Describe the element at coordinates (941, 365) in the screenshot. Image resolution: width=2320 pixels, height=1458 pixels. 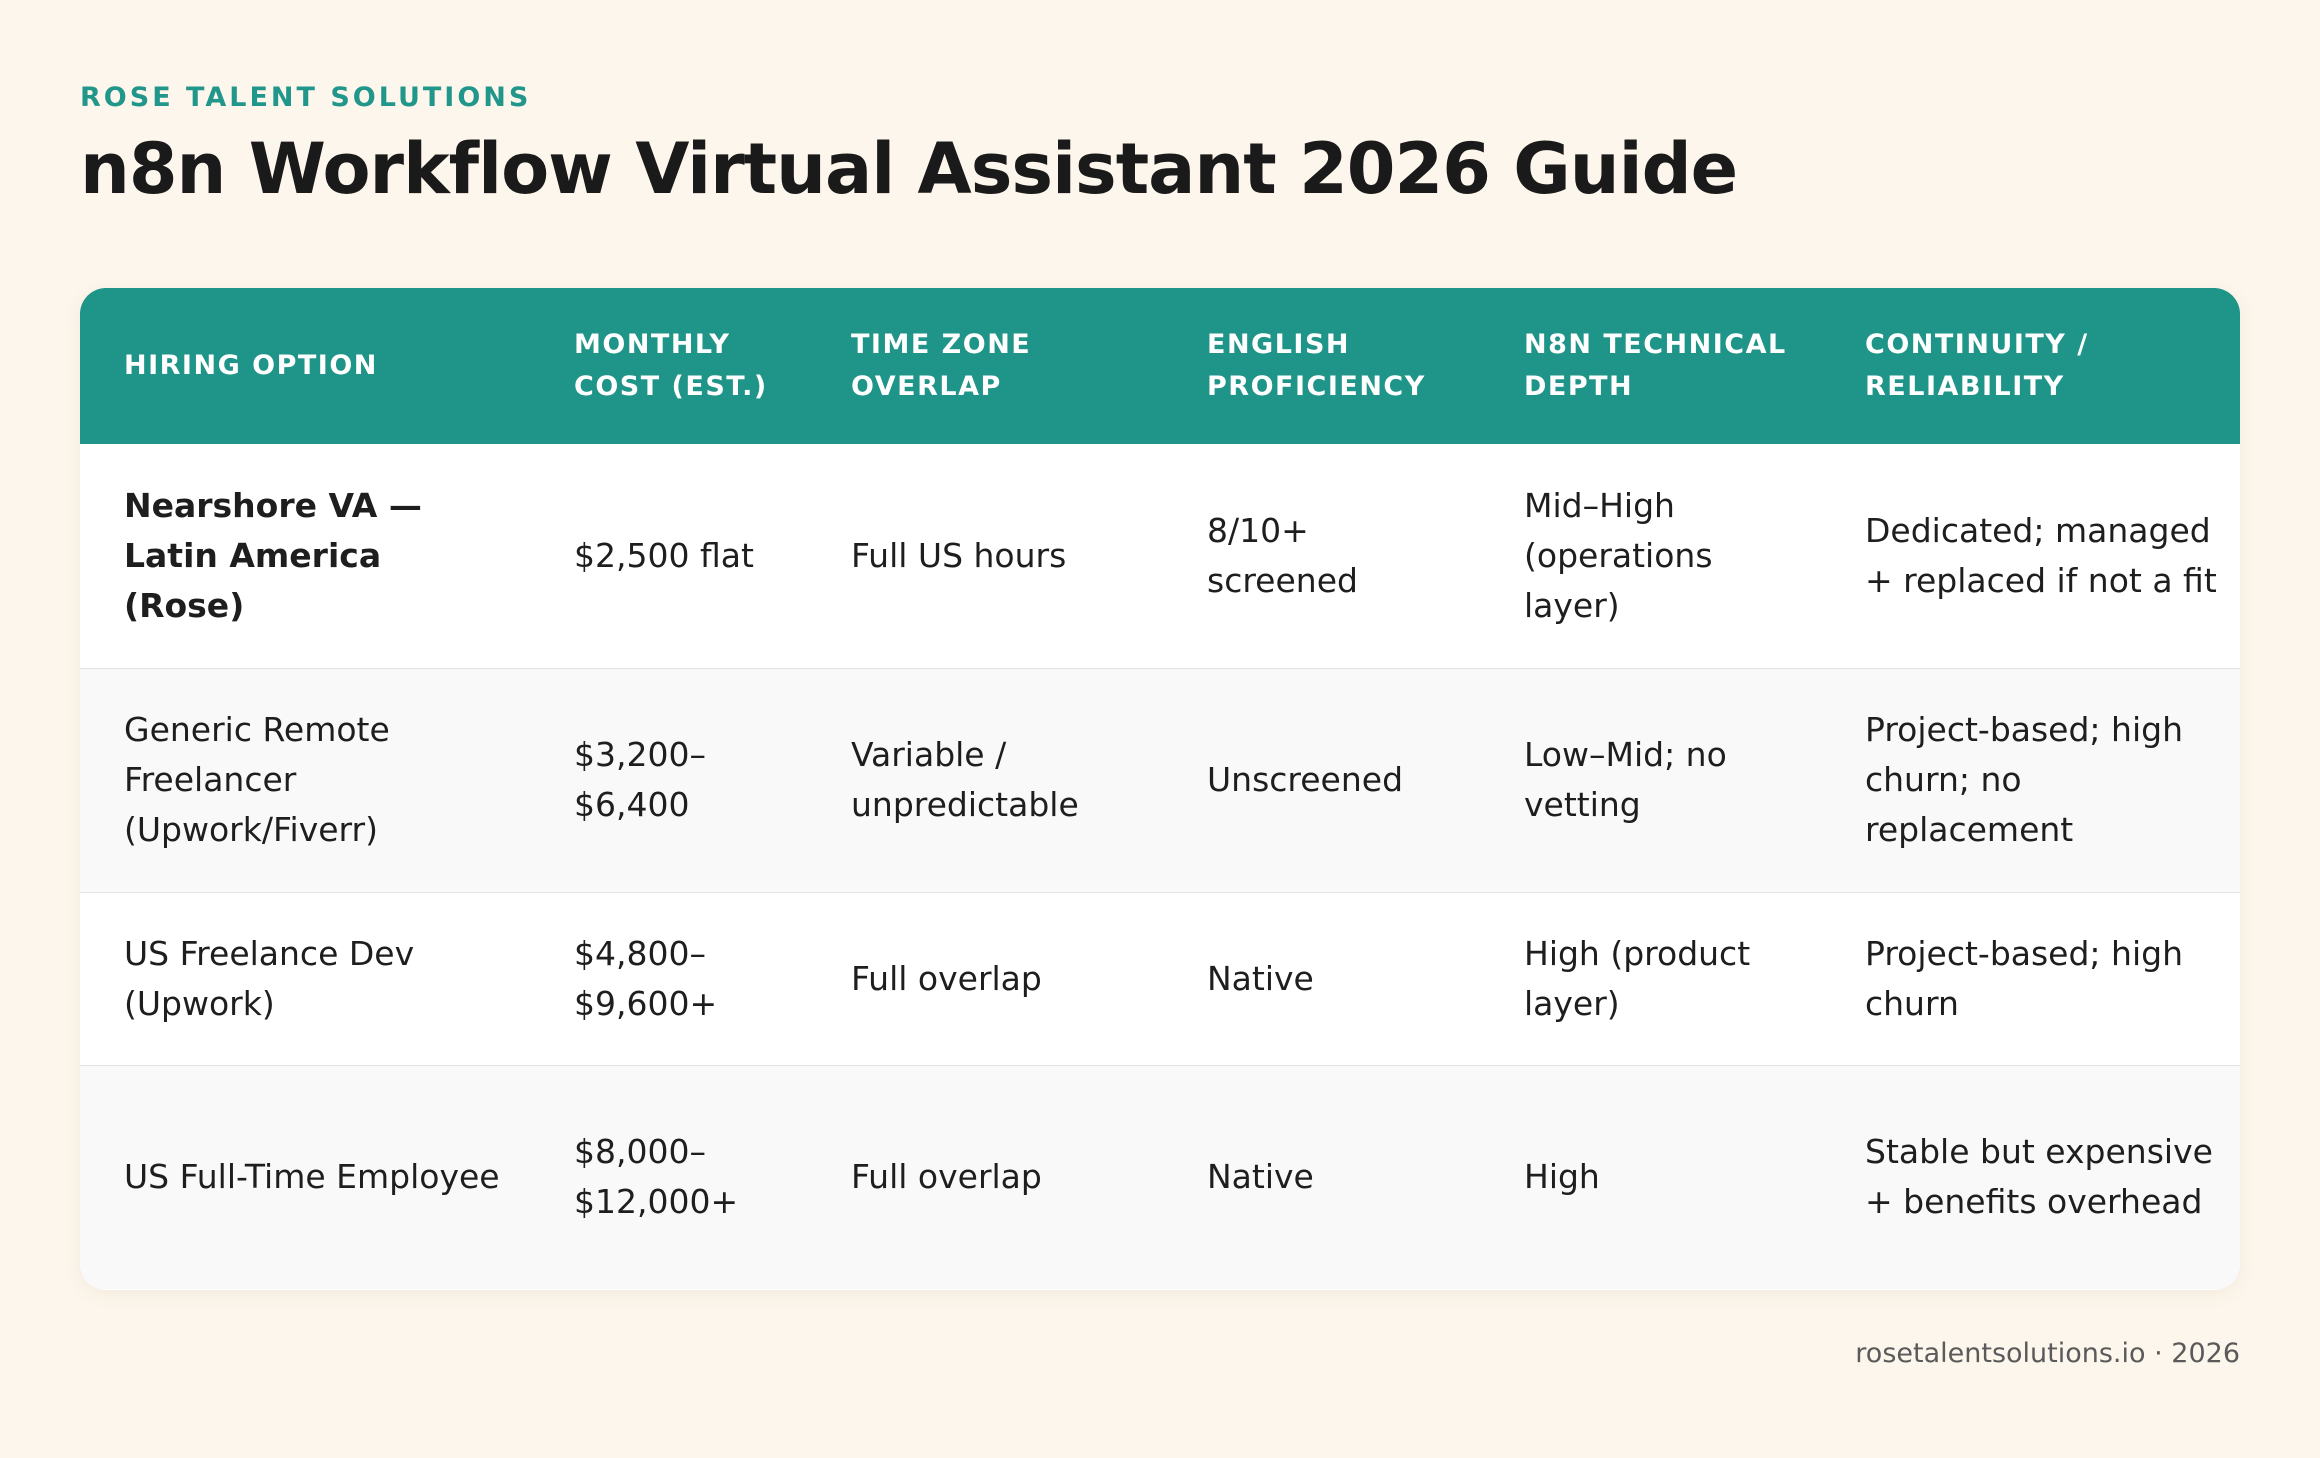
I see `header-time-zone-overlap: TIME ZONE OVERLAP` at that location.